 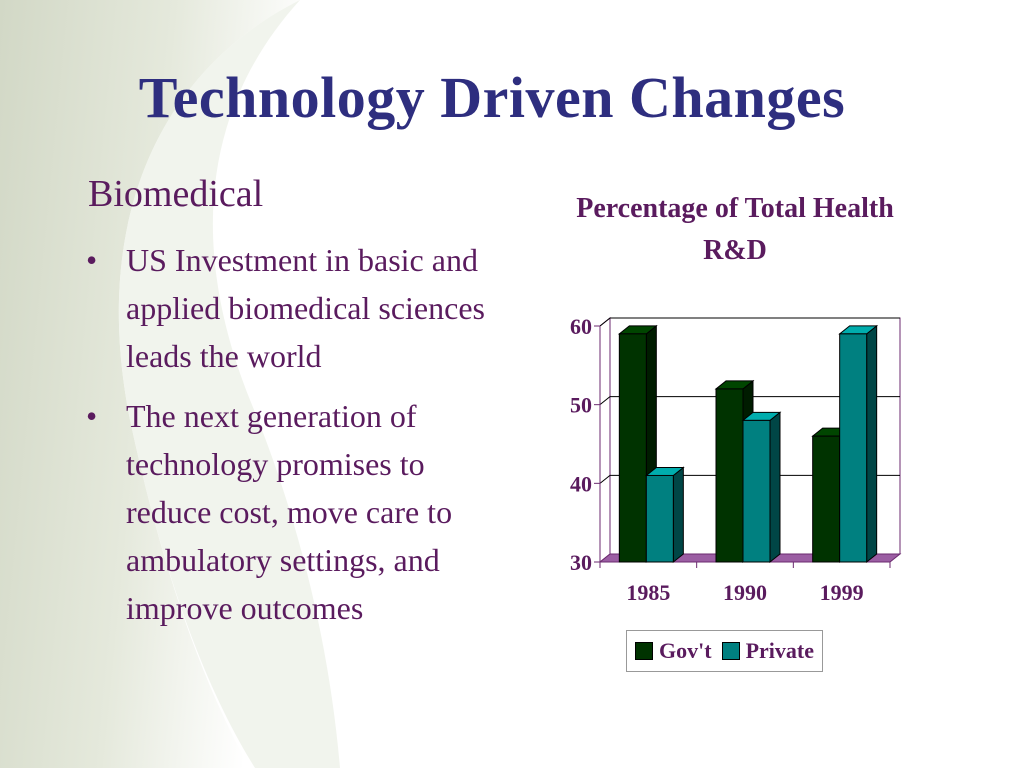 What do you see at coordinates (581, 326) in the screenshot?
I see `y-tick-label: 60` at bounding box center [581, 326].